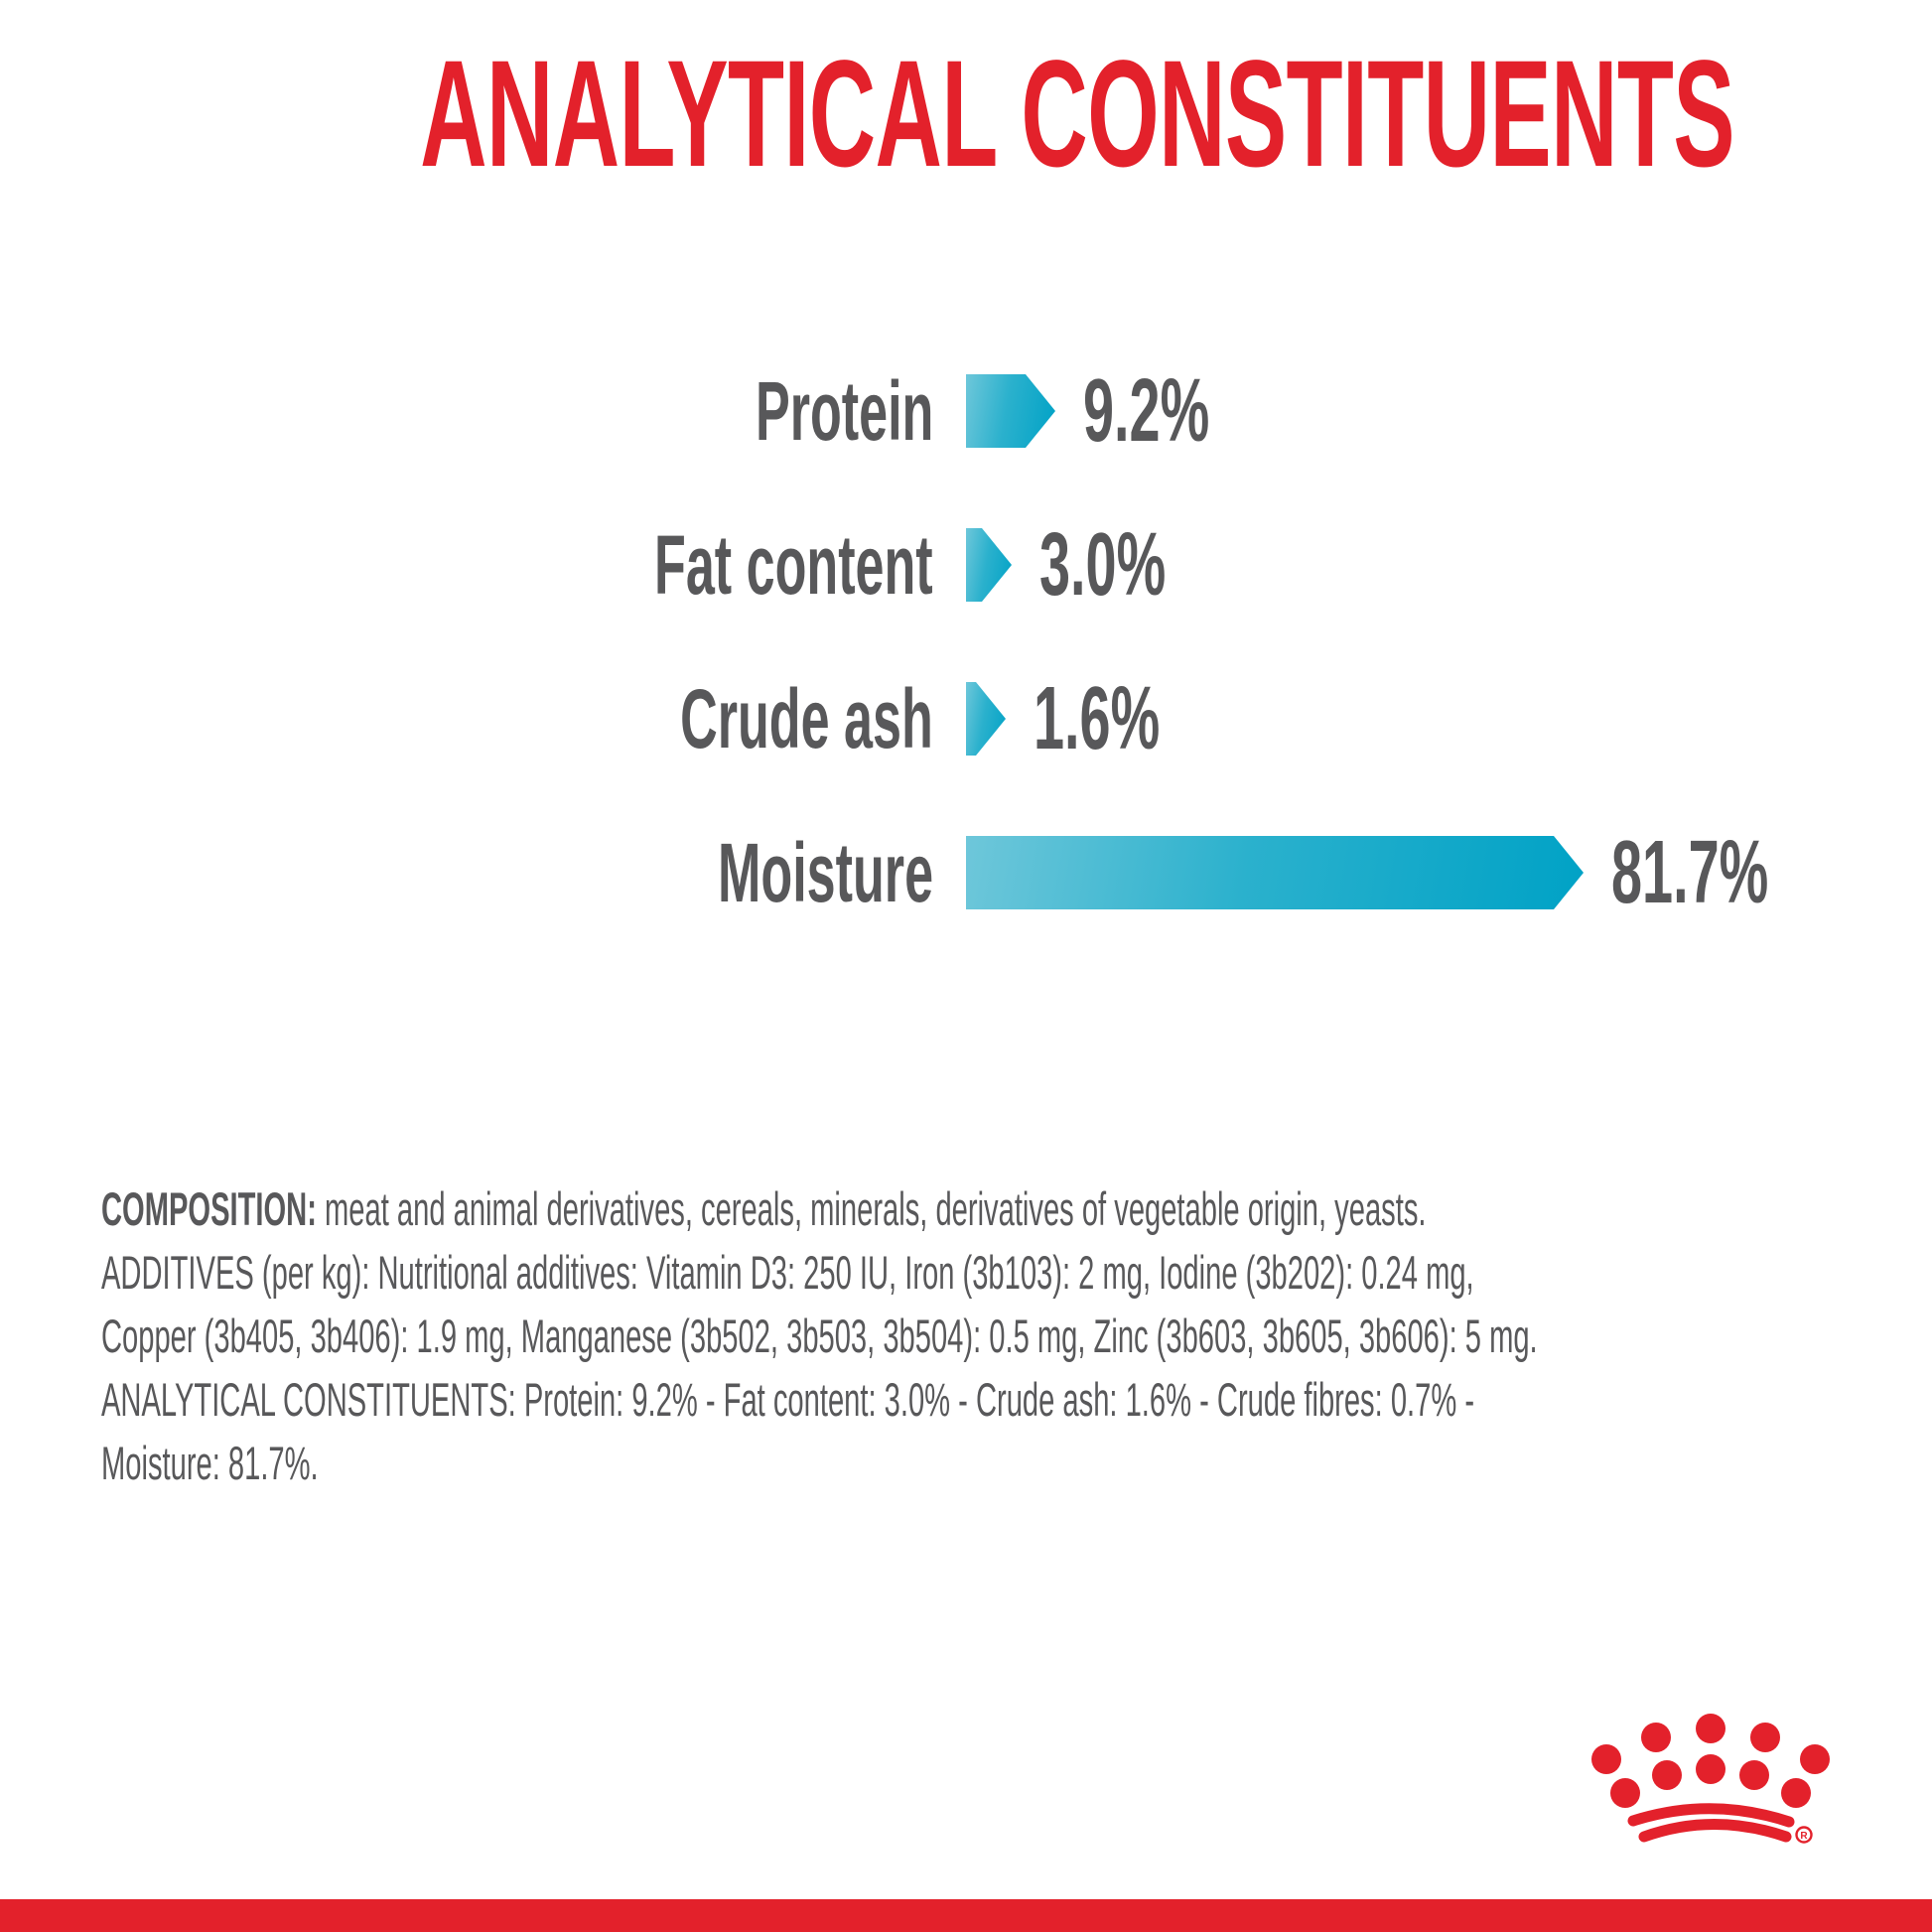 The height and width of the screenshot is (1932, 1932). I want to click on constituent-value: 81.7%, so click(1738, 873).